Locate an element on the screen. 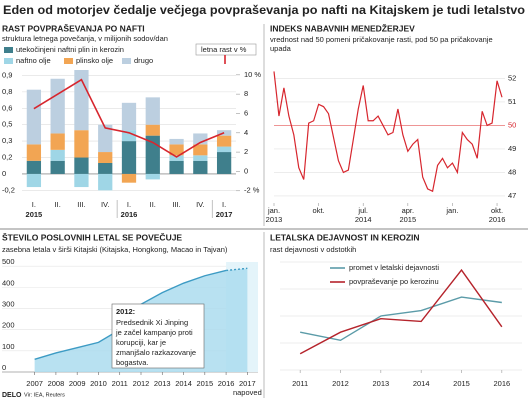 The height and width of the screenshot is (400, 528). source-brand: DELO is located at coordinates (12, 395).